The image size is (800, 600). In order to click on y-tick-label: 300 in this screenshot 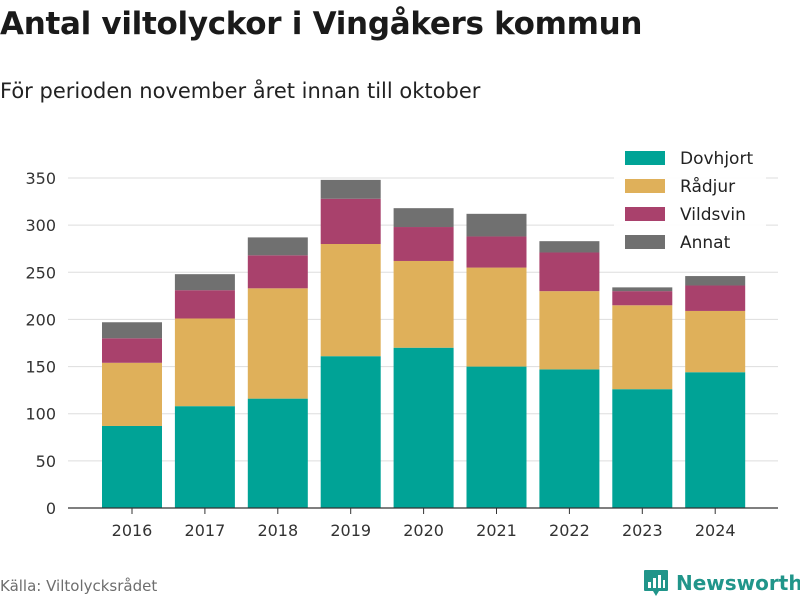, I will do `click(40, 225)`.